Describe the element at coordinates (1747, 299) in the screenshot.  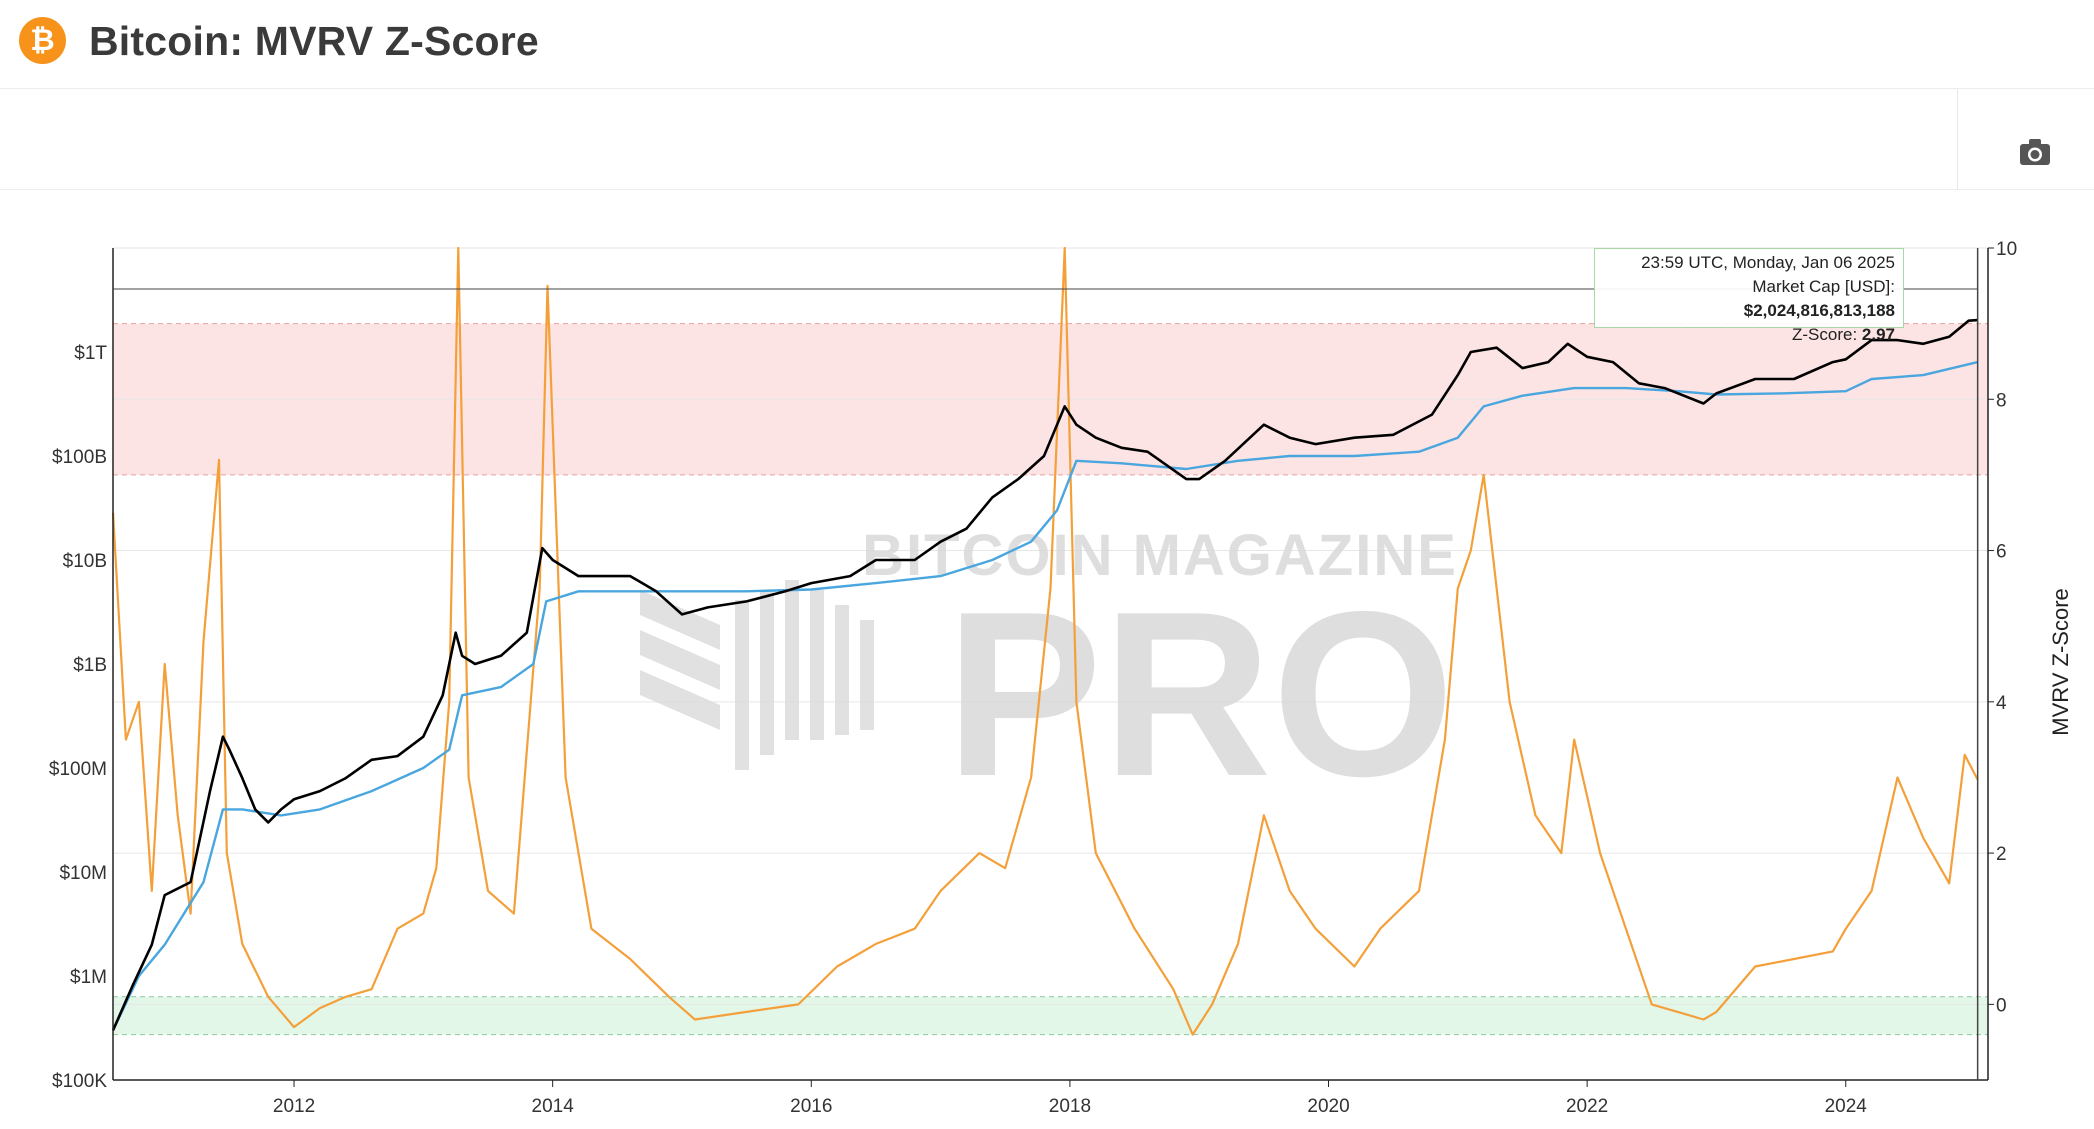
I see `tooltip-market-cap: Market Cap [USD]: $2,024,816,813,188` at that location.